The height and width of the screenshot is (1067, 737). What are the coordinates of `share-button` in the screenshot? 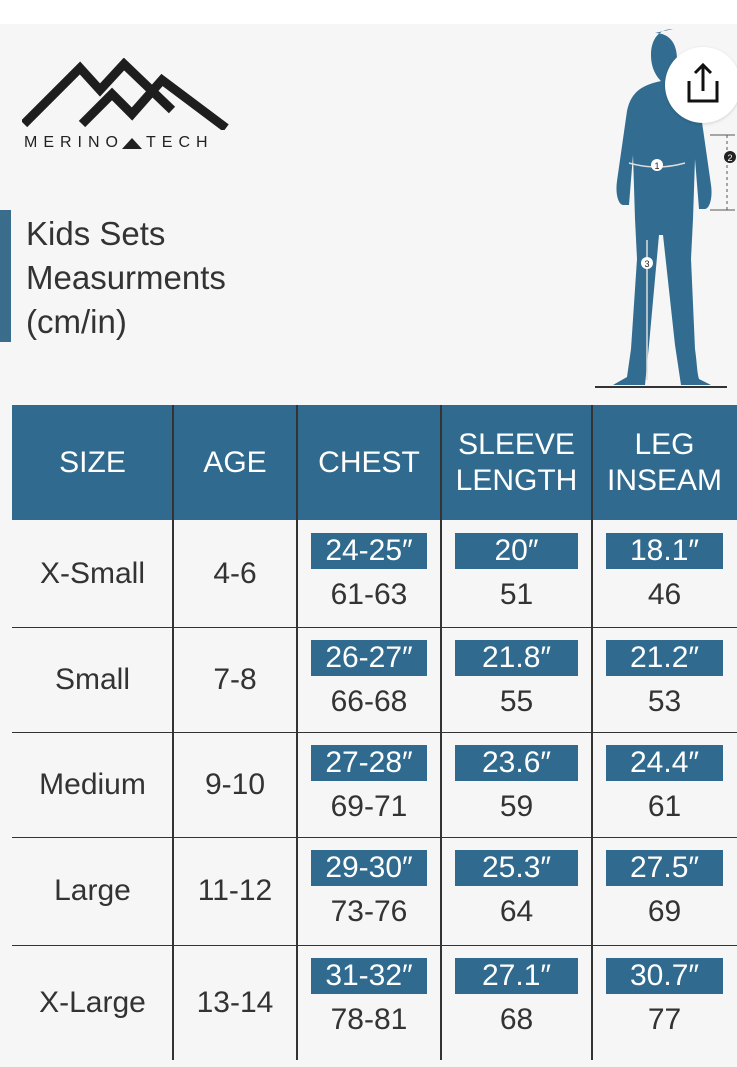 It's located at (701, 85).